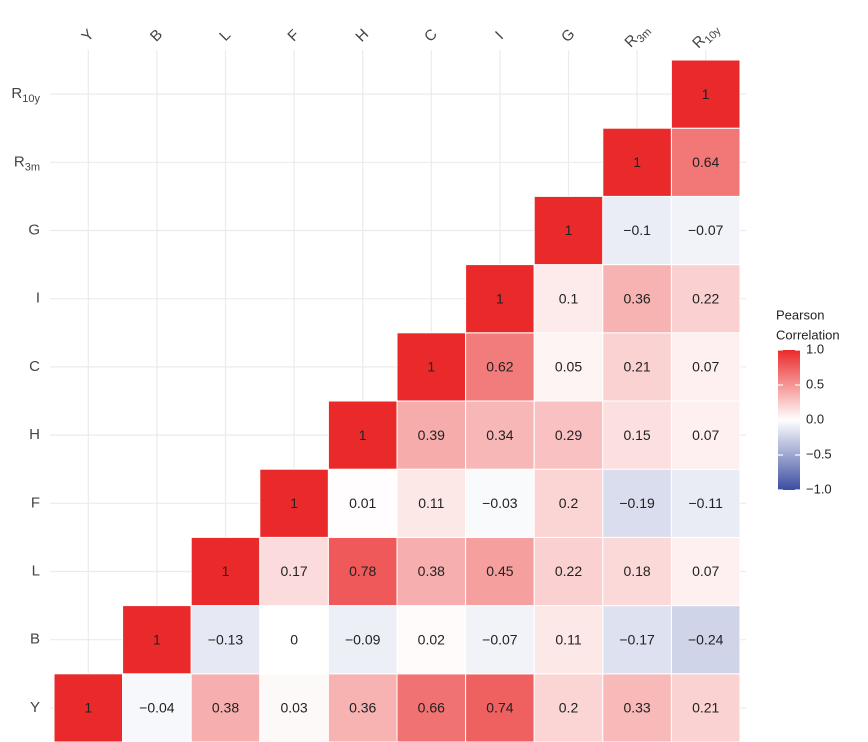 This screenshot has height=742, width=868. I want to click on cell-label: 0.66, so click(431, 708).